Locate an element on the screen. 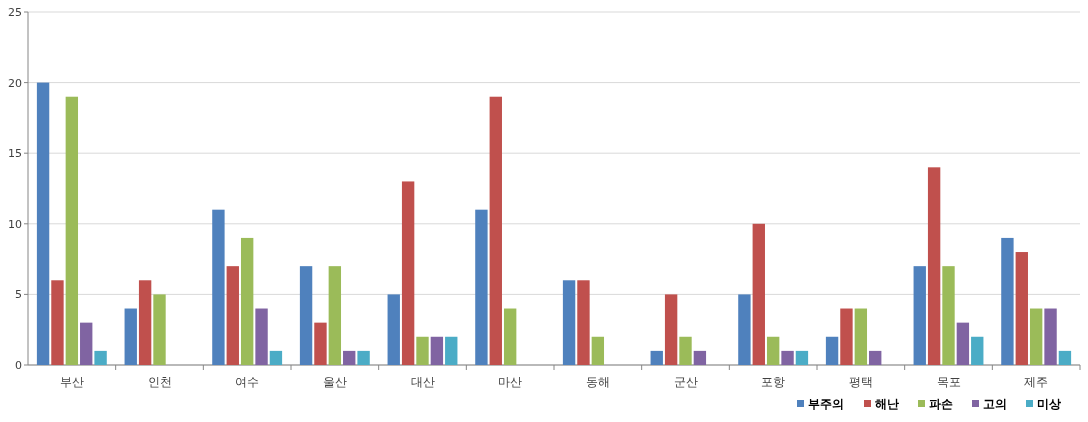  y-tick-label: 5 is located at coordinates (18, 295).